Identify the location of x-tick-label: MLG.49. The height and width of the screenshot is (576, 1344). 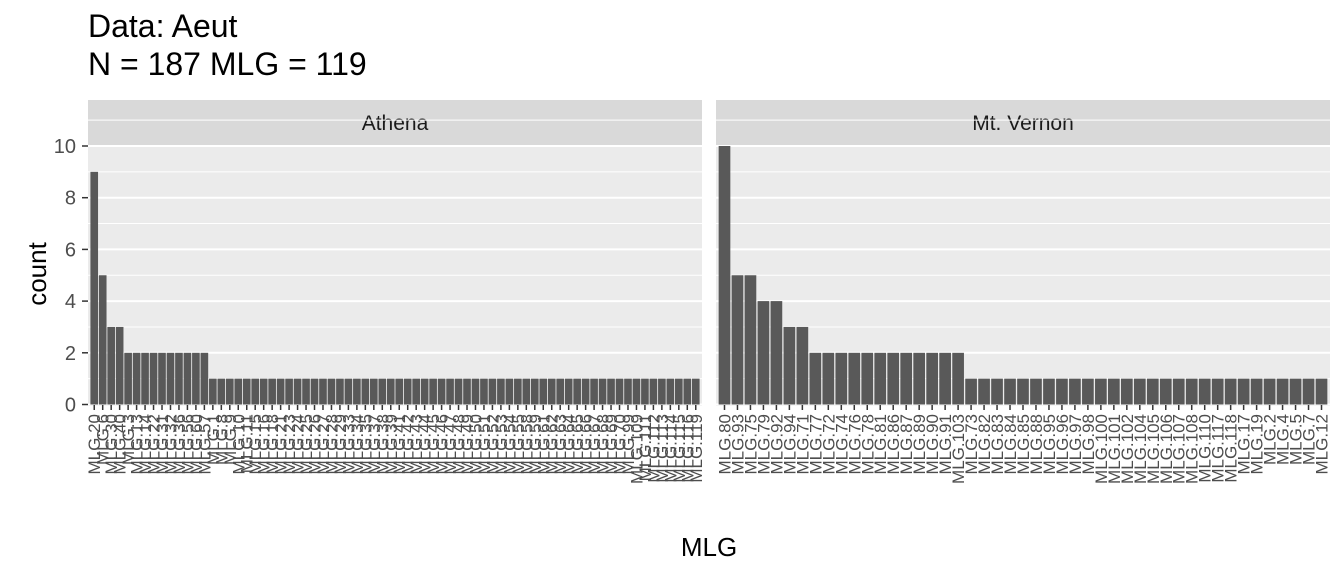
(467, 444).